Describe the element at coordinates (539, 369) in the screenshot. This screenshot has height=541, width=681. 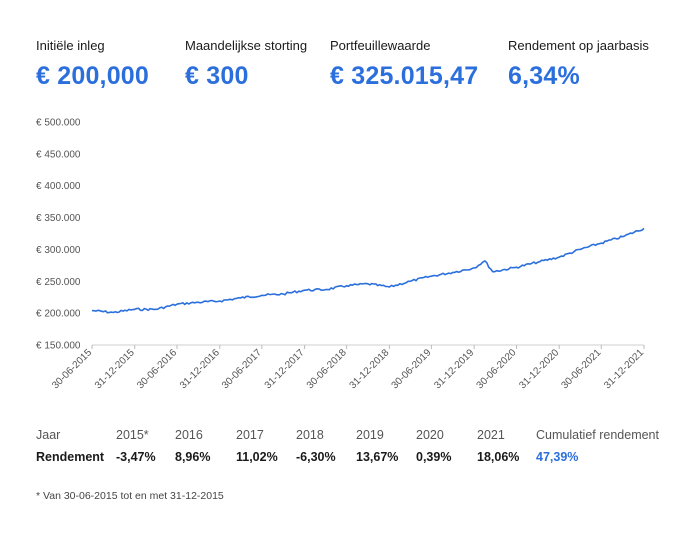
I see `x-tick-label: 31-12-2020` at that location.